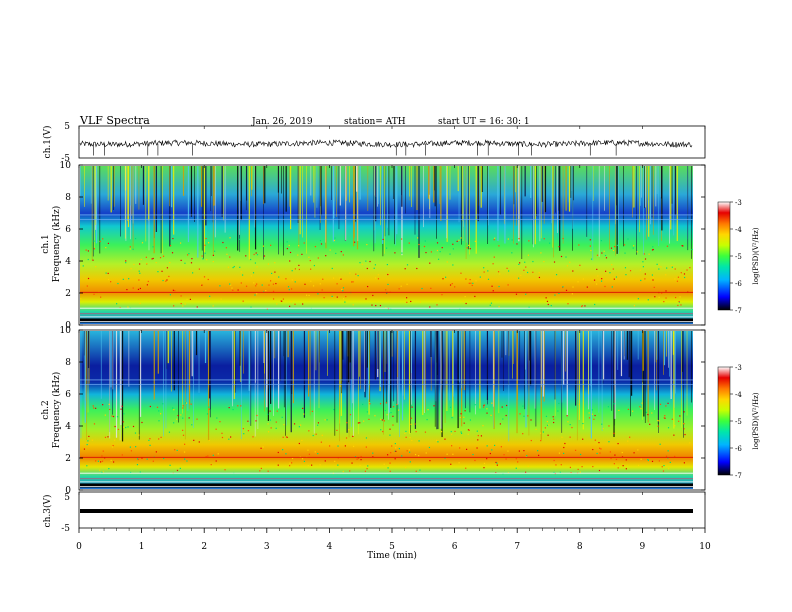  Describe the element at coordinates (68, 198) in the screenshot. I see `freq-tick-label: 8` at that location.